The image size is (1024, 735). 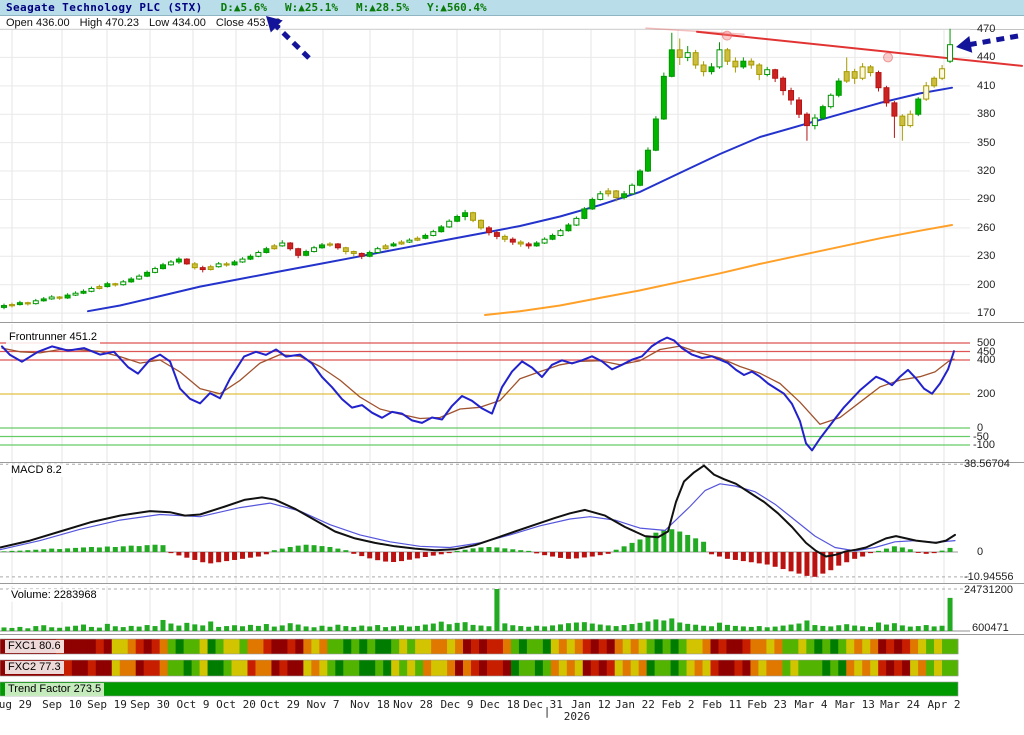 I want to click on ohlc-low: Low 434.00, so click(x=177, y=23).